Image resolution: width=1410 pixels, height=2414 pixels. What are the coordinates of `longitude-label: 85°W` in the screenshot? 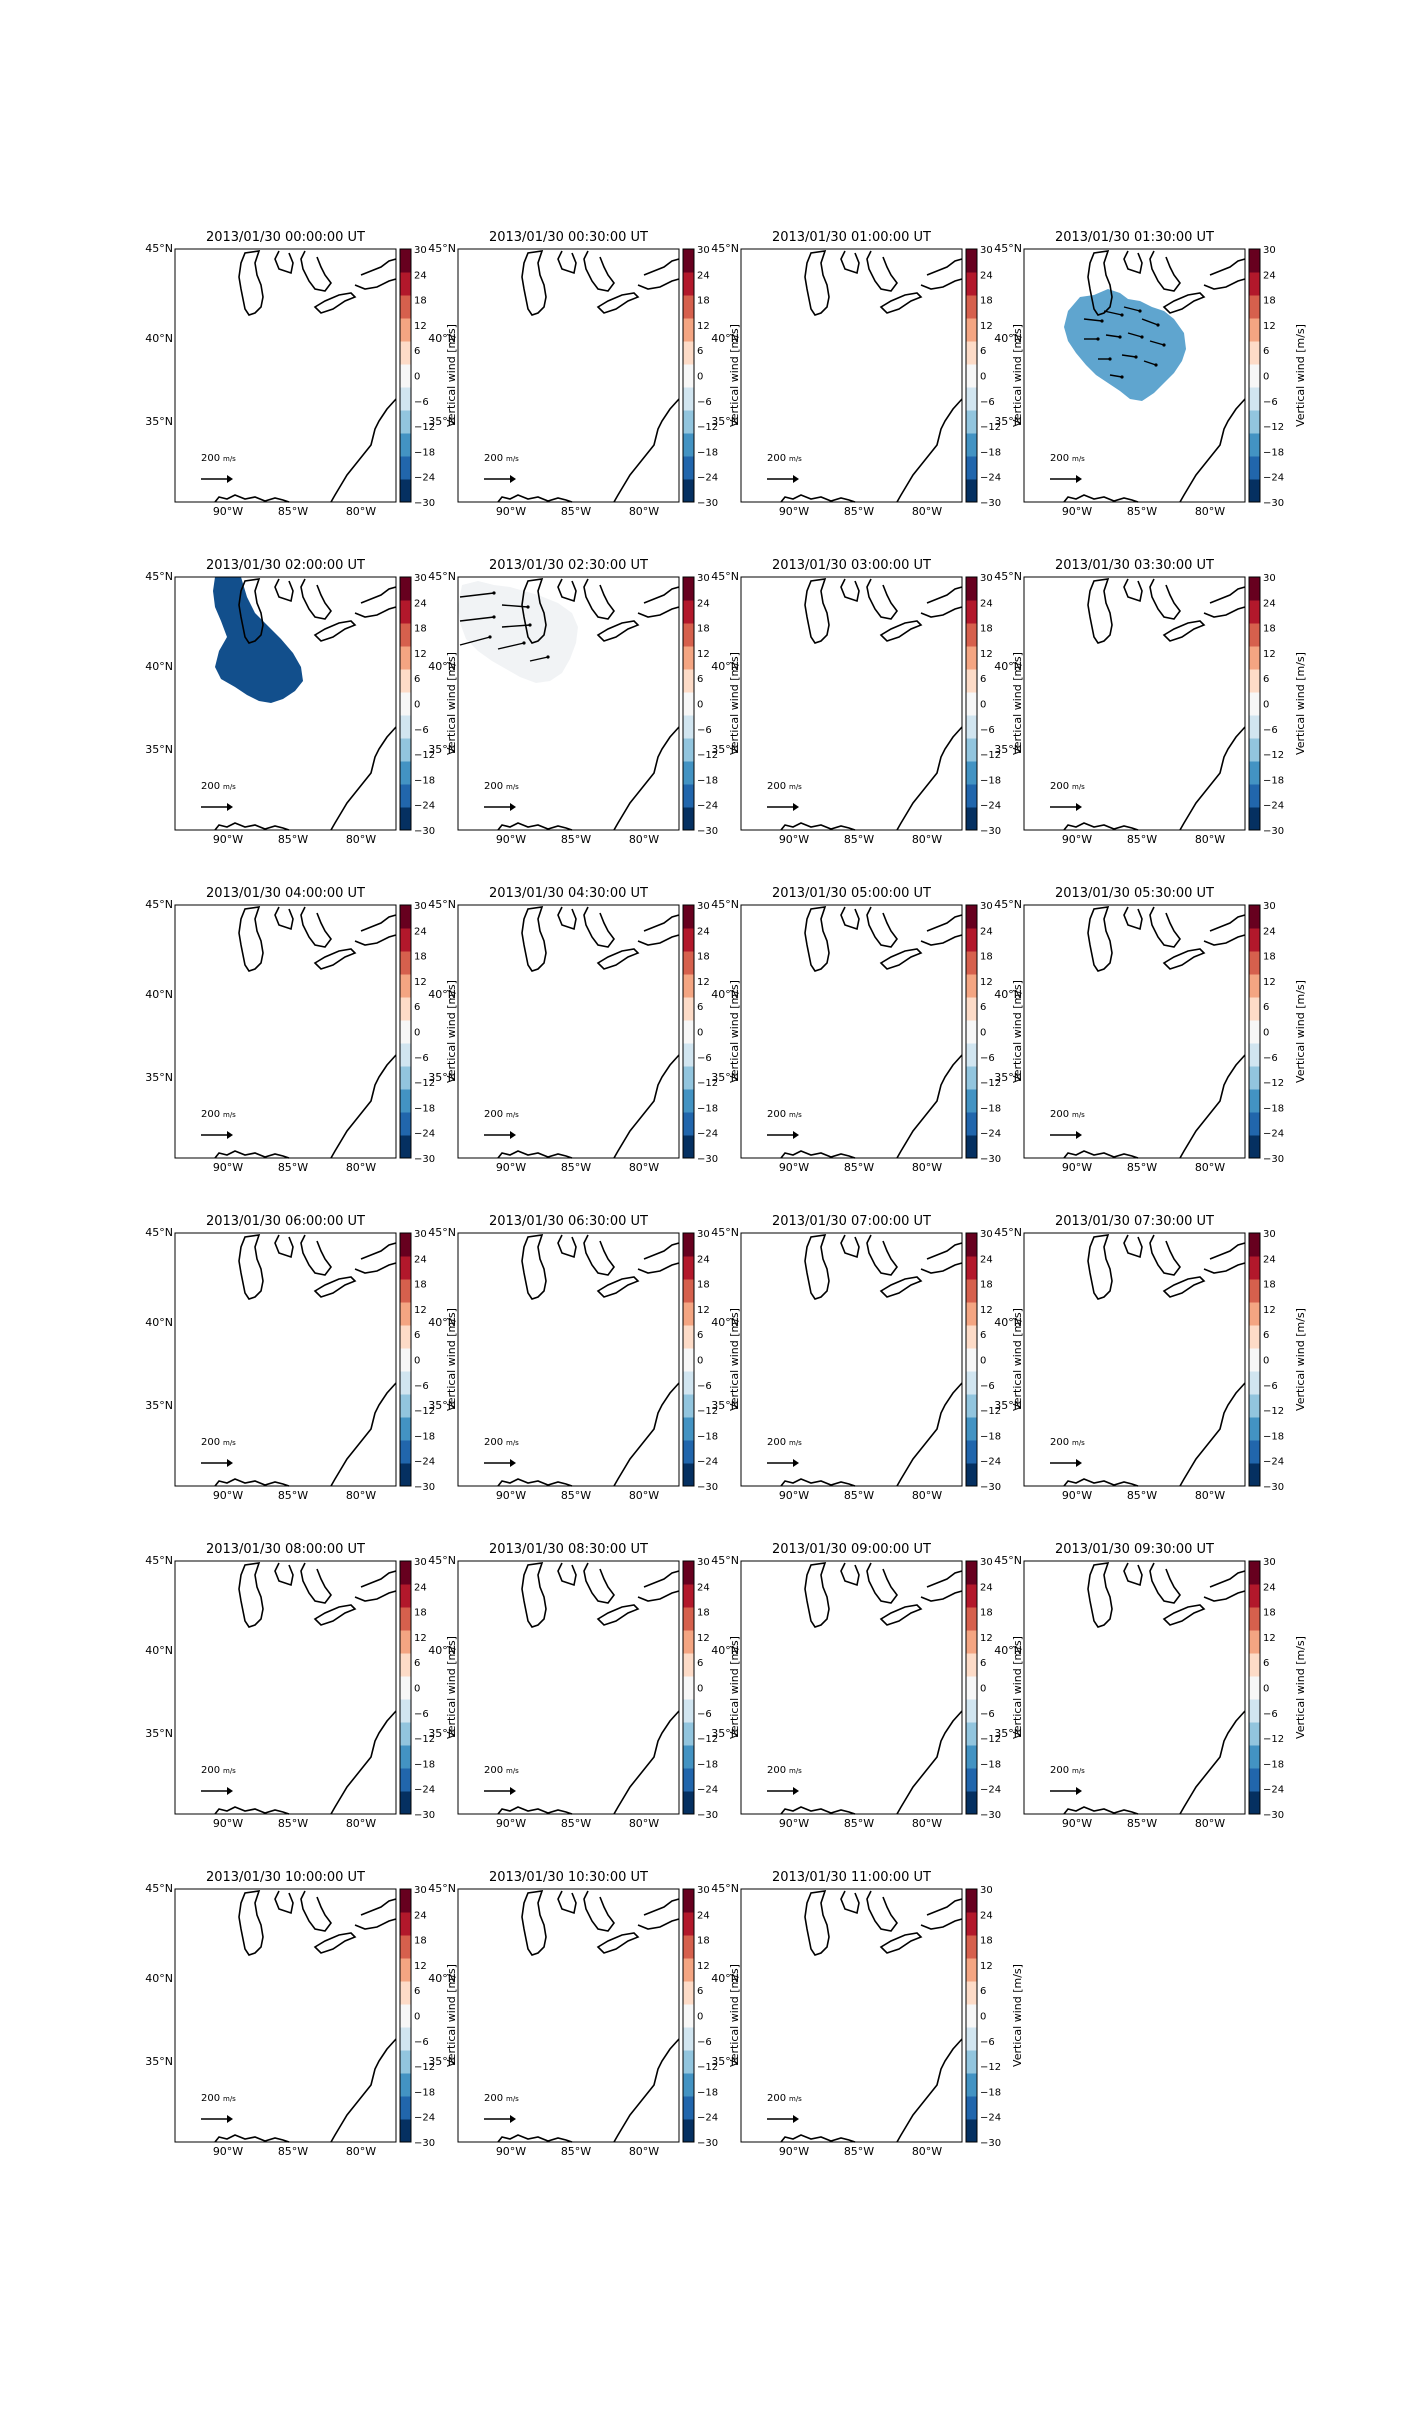 It's located at (576, 839).